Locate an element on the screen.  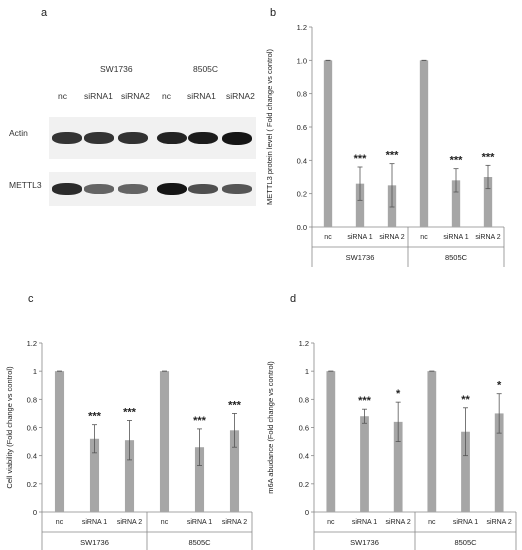
y-tick-label: 0.0 is located at coordinates (302, 227).